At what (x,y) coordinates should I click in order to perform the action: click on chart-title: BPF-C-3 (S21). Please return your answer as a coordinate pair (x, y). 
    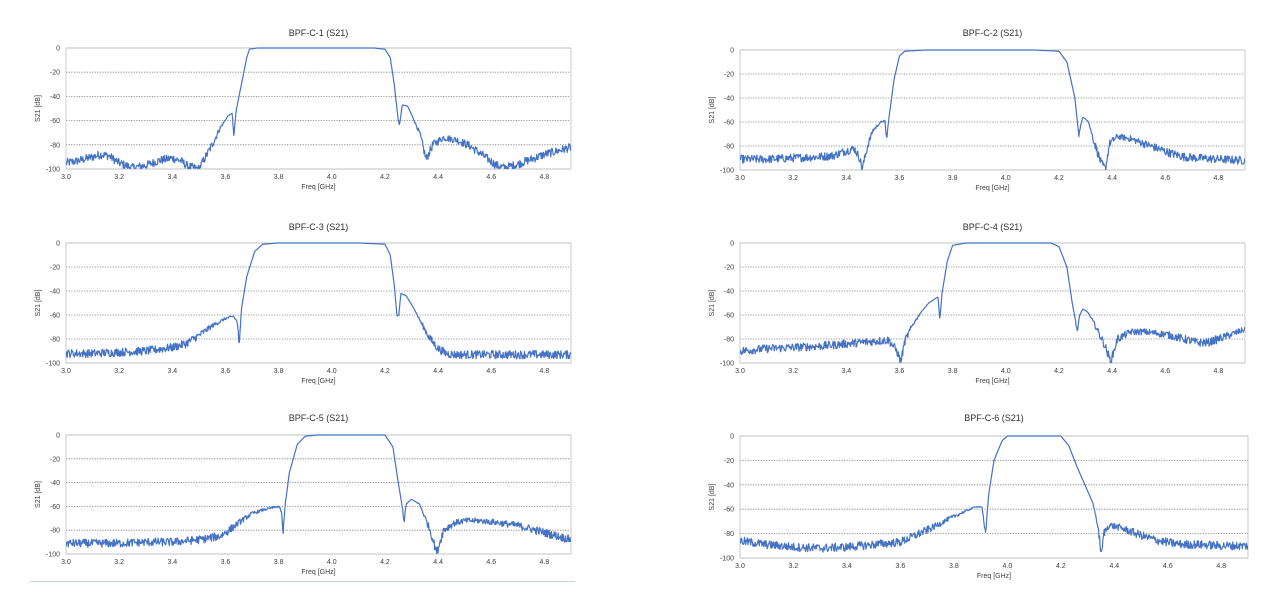
    Looking at the image, I should click on (319, 227).